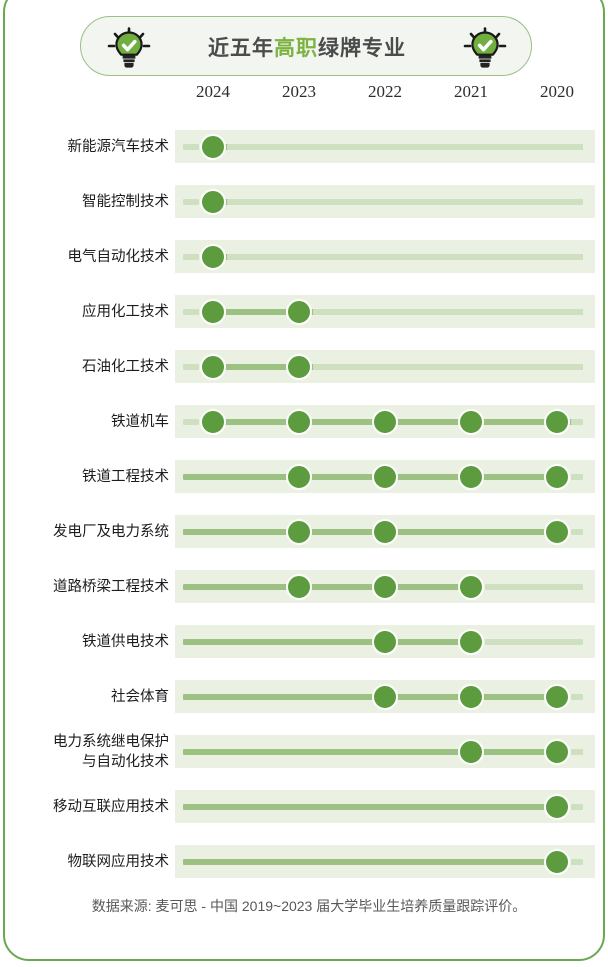  I want to click on year-axis: 2024 2023 2022 2021 2020, so click(385, 95).